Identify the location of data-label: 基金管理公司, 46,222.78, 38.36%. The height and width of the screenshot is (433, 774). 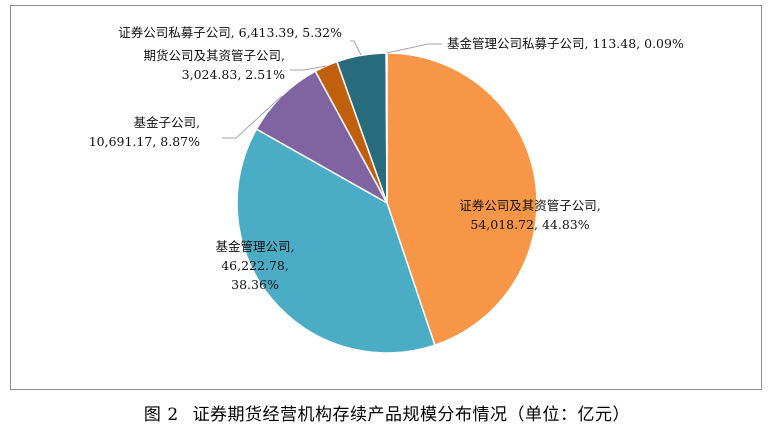
(255, 265).